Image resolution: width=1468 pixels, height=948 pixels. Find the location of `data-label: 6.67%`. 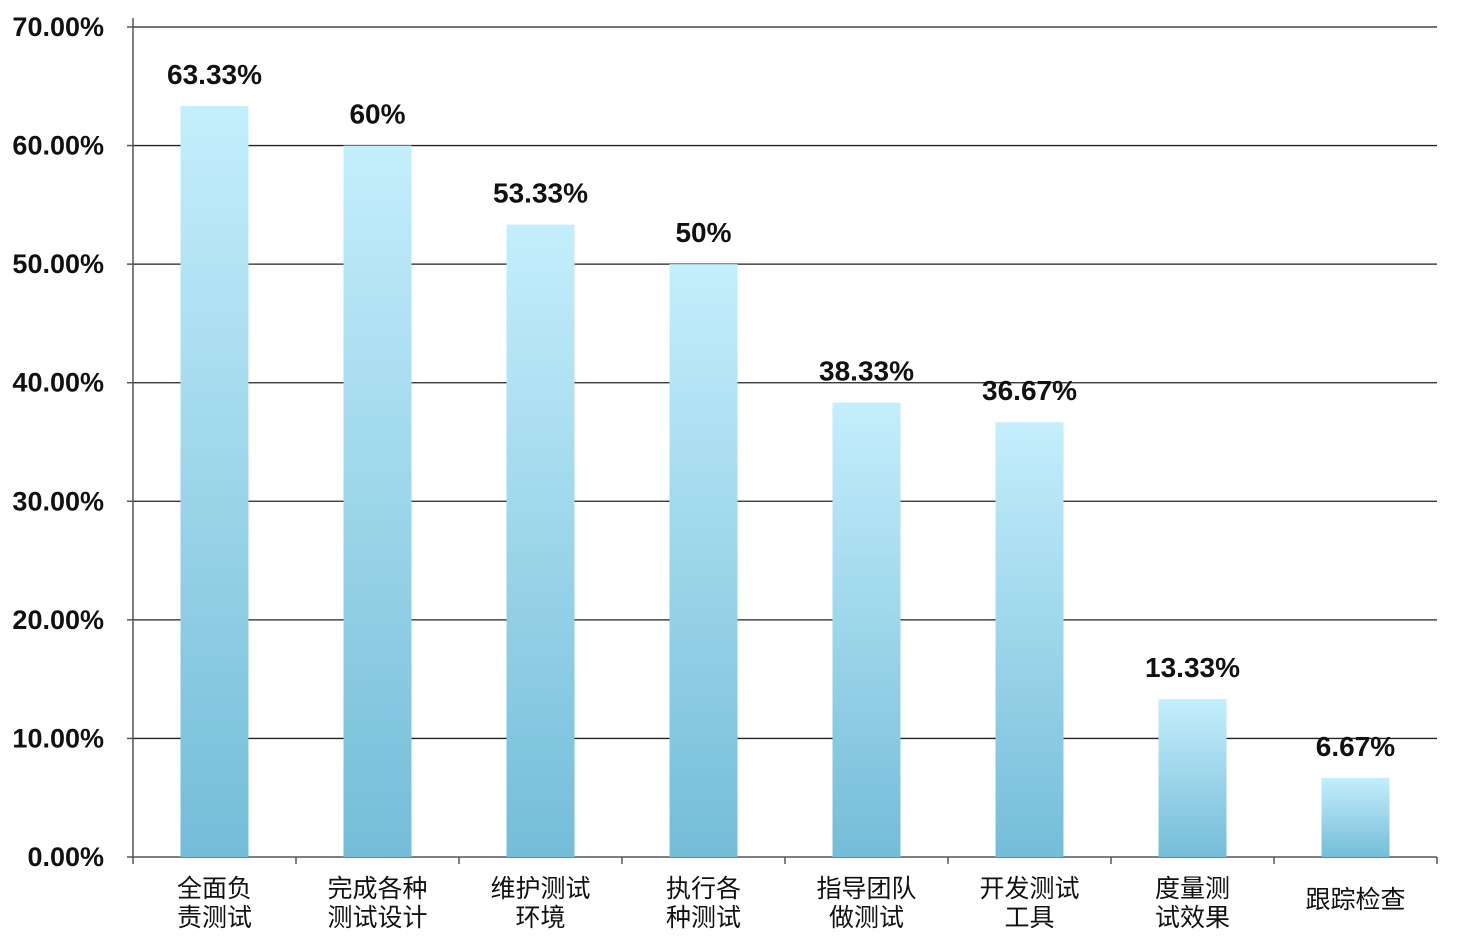

data-label: 6.67% is located at coordinates (1355, 746).